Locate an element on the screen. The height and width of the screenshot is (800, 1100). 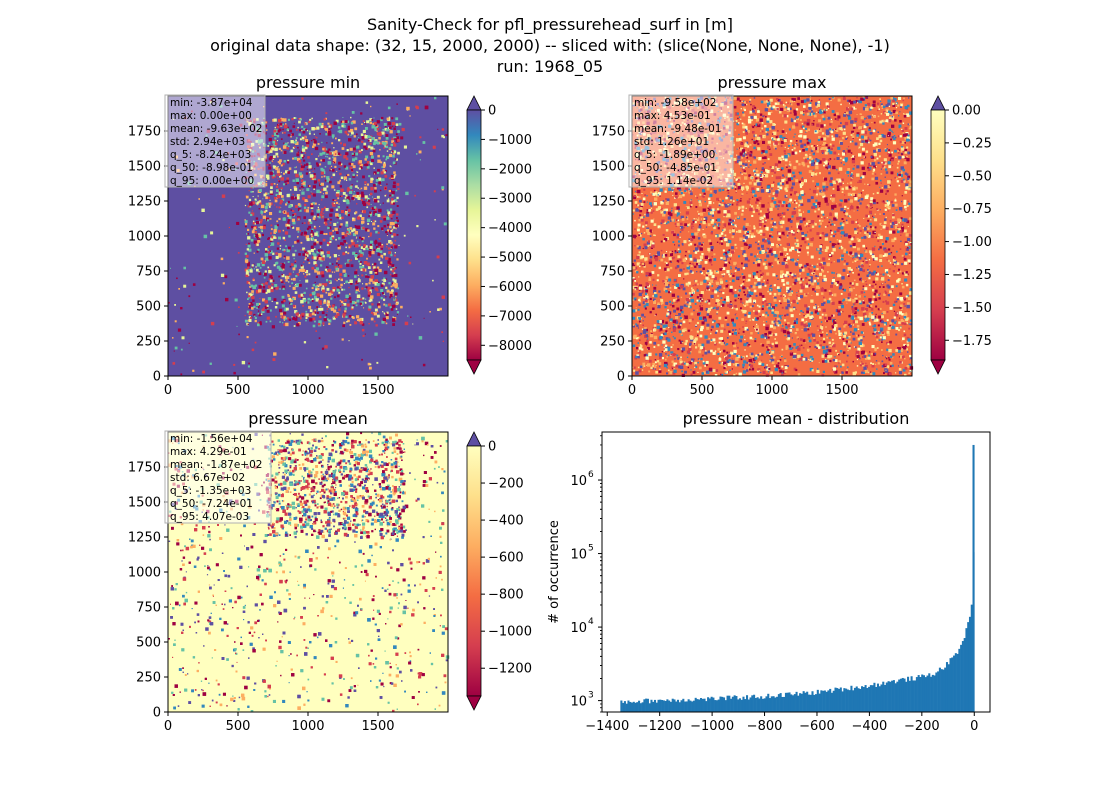
stat-line: std: 2.94e+03 is located at coordinates (207, 142).